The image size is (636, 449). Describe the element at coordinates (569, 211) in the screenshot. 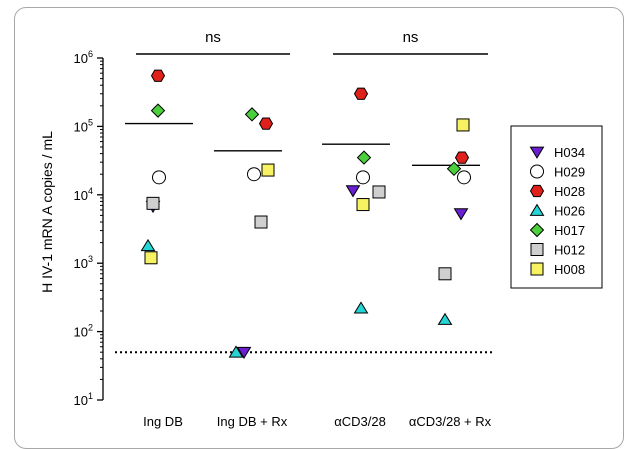

I see `legend-label: H026` at that location.